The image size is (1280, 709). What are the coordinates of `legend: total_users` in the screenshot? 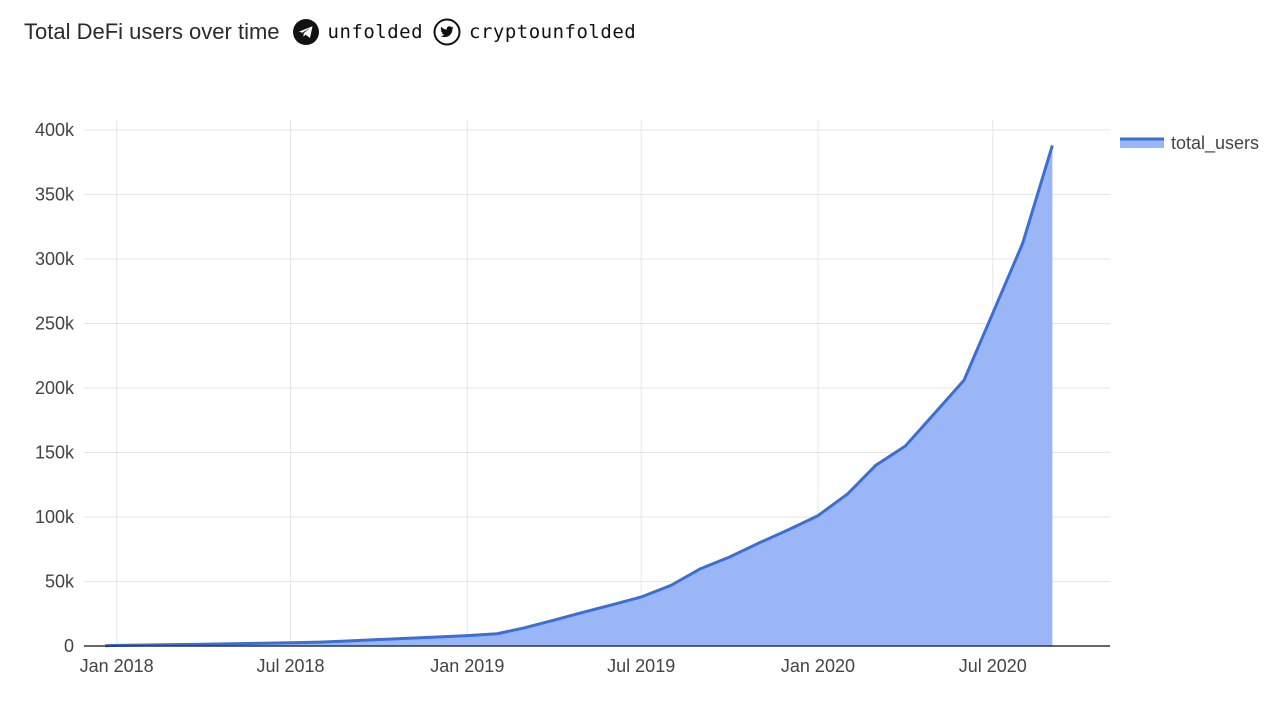 It's located at (1189, 143).